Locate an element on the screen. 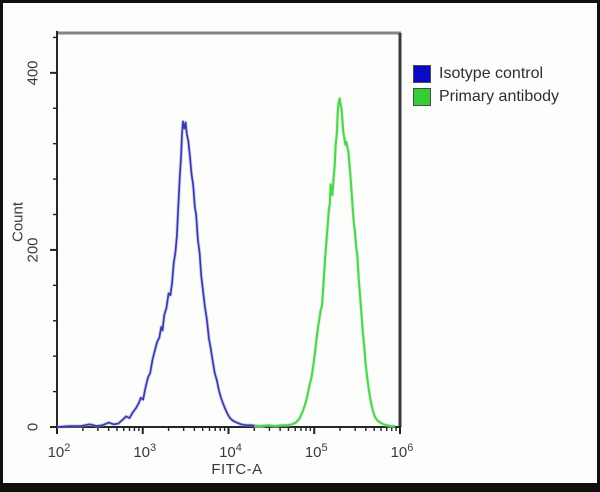 The height and width of the screenshot is (492, 600). legend: Isotype control Primary antibody is located at coordinates (486, 85).